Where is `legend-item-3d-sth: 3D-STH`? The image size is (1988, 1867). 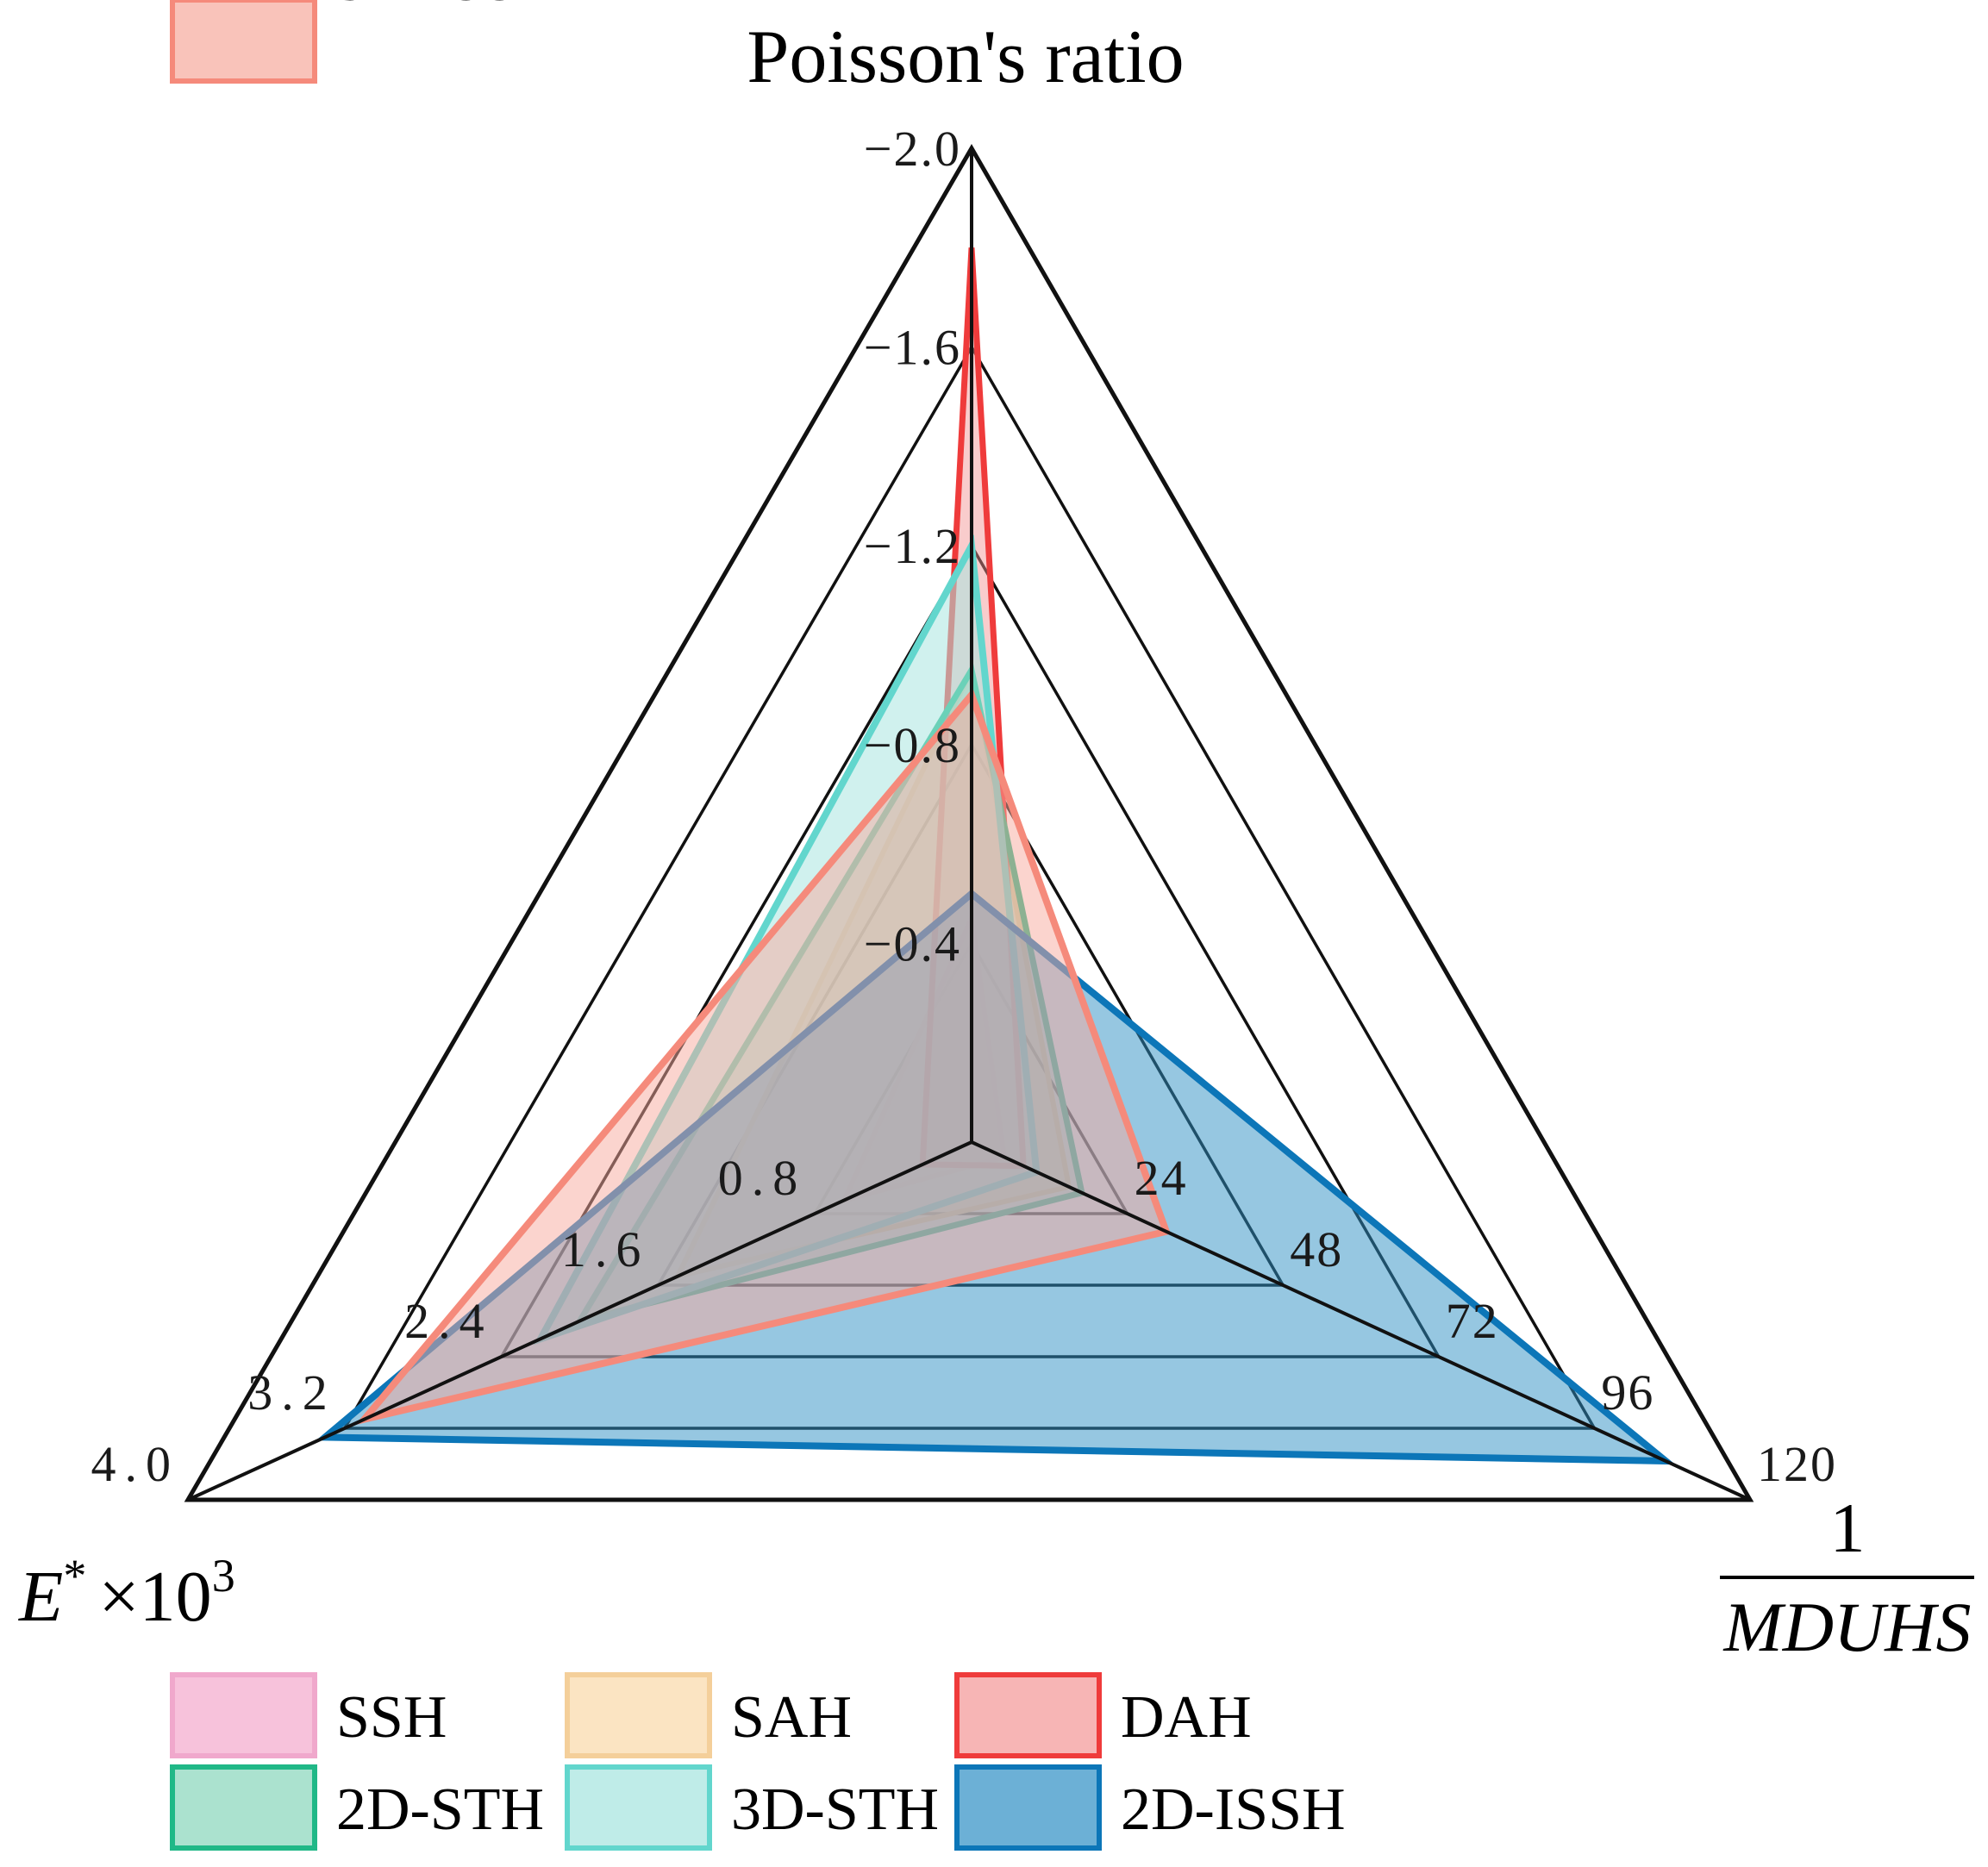 legend-item-3d-sth: 3D-STH is located at coordinates (752, 1807).